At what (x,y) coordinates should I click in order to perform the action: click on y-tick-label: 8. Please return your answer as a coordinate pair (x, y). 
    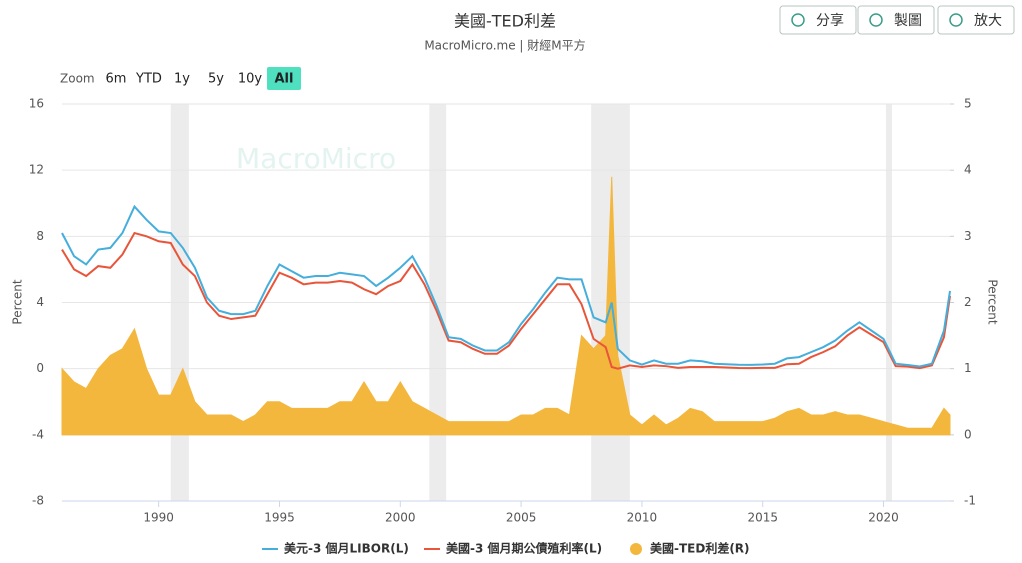
    Looking at the image, I should click on (40, 236).